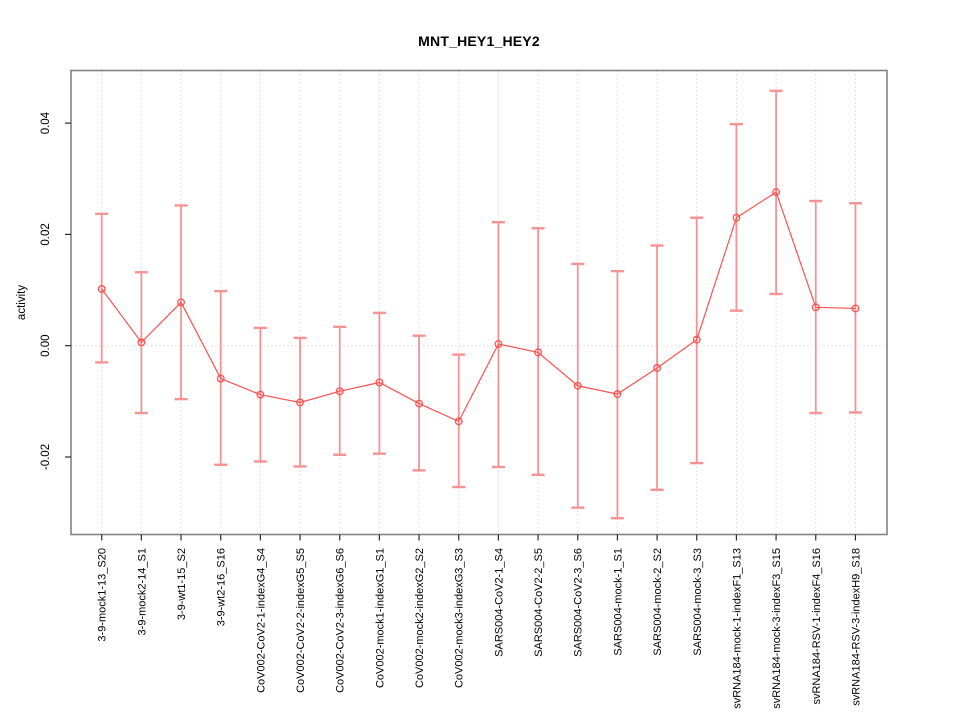 This screenshot has height=720, width=960. What do you see at coordinates (460, 618) in the screenshot?
I see `x-tick-label: CoV002-mock3-indexG3_S3` at bounding box center [460, 618].